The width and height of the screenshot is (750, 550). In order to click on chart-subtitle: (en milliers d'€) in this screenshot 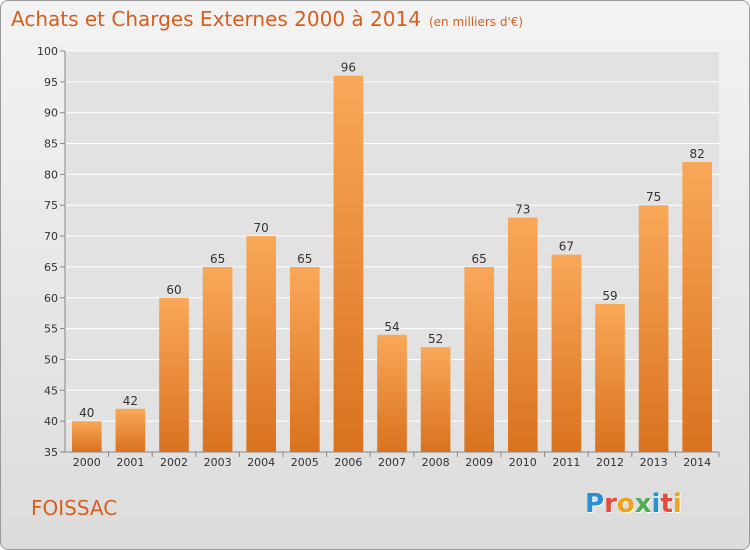, I will do `click(476, 22)`.